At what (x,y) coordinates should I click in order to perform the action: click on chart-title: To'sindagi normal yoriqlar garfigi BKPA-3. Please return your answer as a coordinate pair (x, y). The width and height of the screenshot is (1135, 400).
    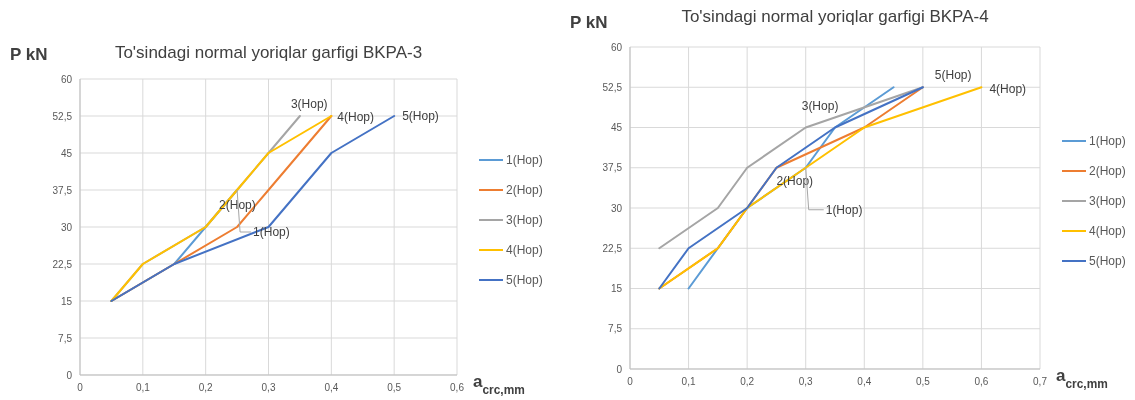
    Looking at the image, I should click on (268, 52).